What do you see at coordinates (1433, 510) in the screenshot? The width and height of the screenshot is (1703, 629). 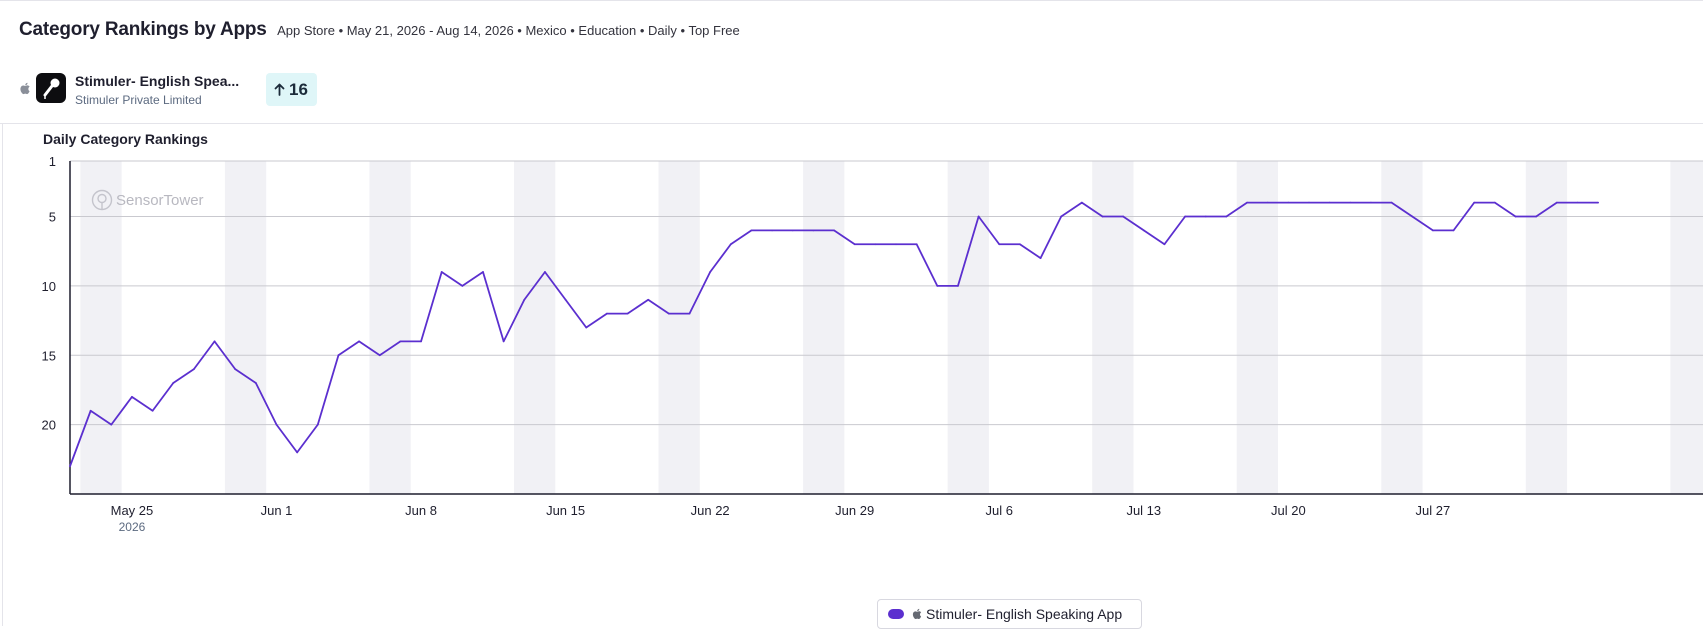 I see `x-tick-label: Jul 27` at bounding box center [1433, 510].